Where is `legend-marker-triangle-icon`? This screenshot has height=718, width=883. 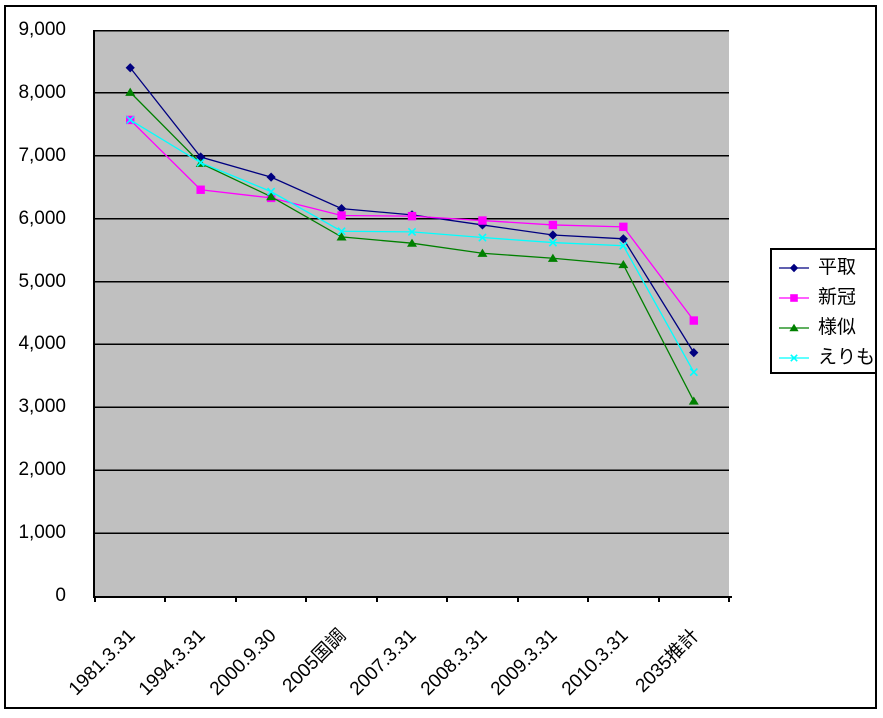 legend-marker-triangle-icon is located at coordinates (794, 327).